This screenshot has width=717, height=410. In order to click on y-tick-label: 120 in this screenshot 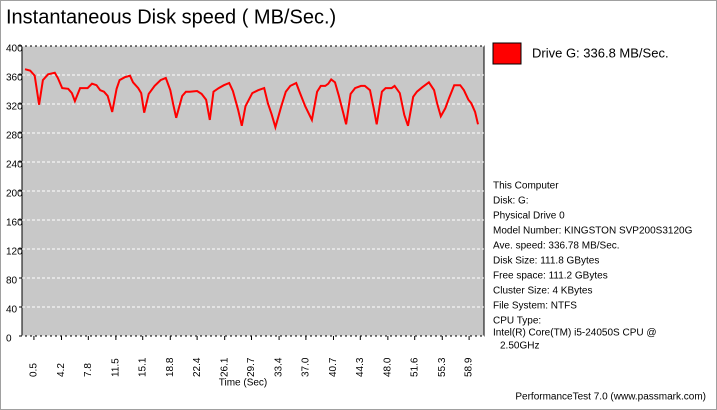, I will do `click(14, 252)`.